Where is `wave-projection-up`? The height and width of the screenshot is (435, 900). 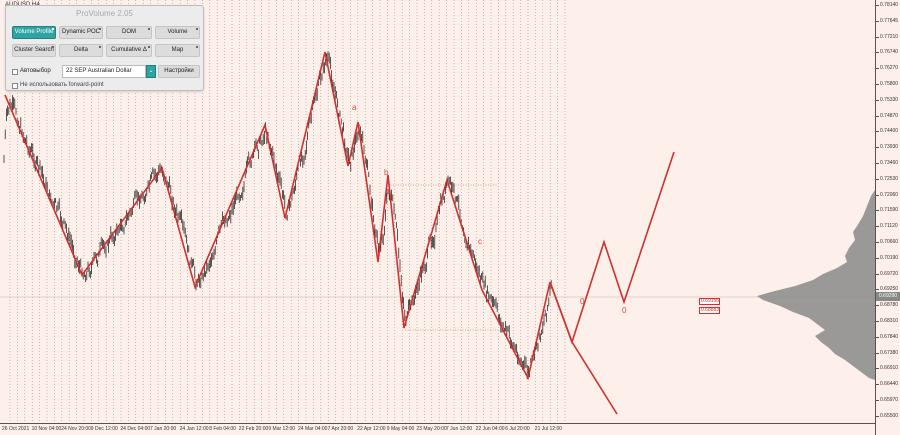 wave-projection-up is located at coordinates (612, 248).